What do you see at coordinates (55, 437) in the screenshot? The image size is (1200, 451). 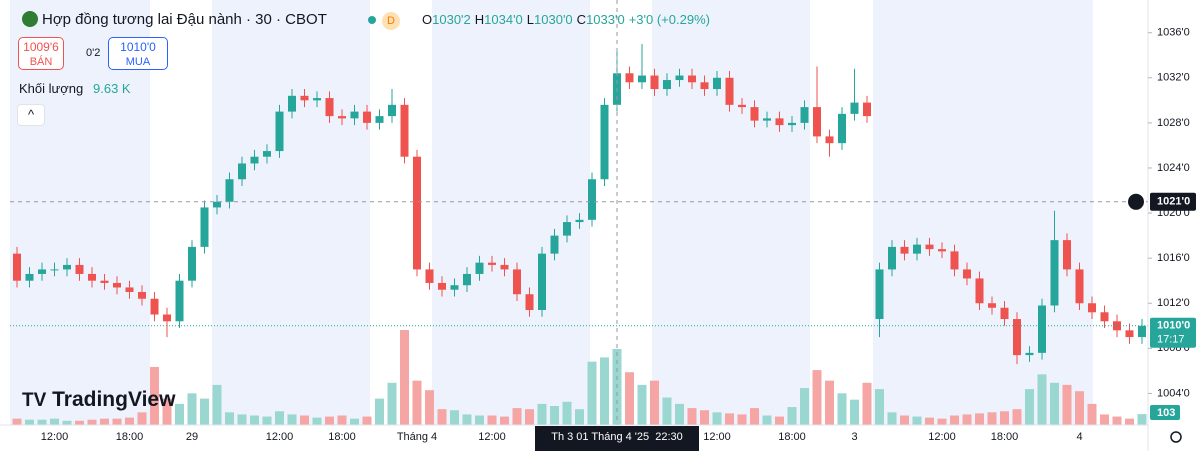 I see `x-tick-label: 12:00` at bounding box center [55, 437].